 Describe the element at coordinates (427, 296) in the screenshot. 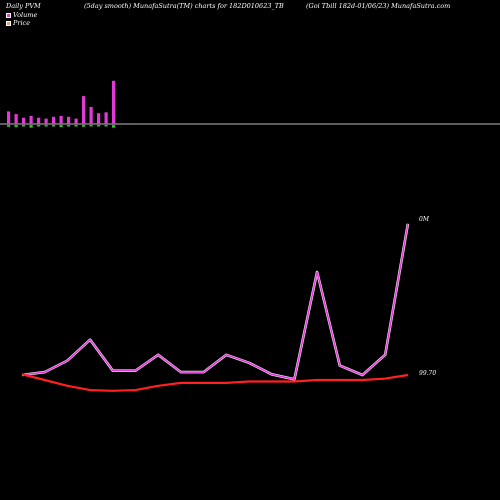

I see `annotations: 0M 99.70` at that location.